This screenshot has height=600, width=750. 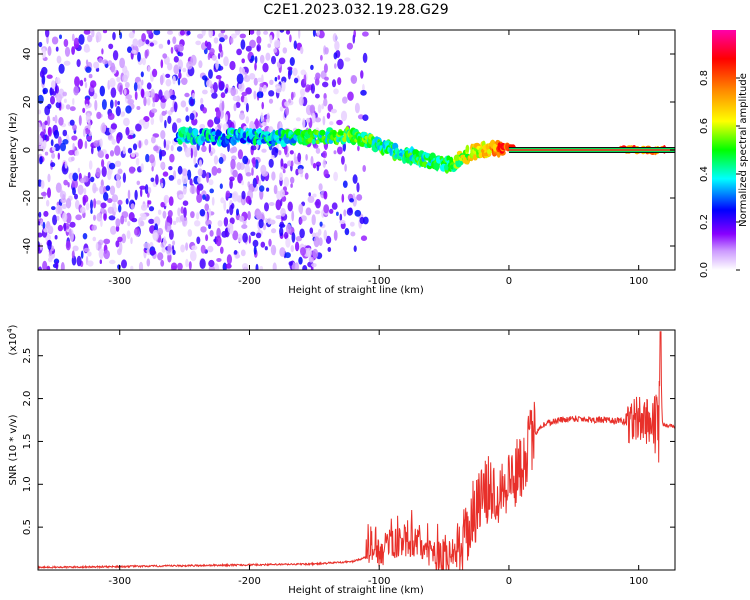 I want to click on colorbar-tick-label: 0.0, so click(x=704, y=270).